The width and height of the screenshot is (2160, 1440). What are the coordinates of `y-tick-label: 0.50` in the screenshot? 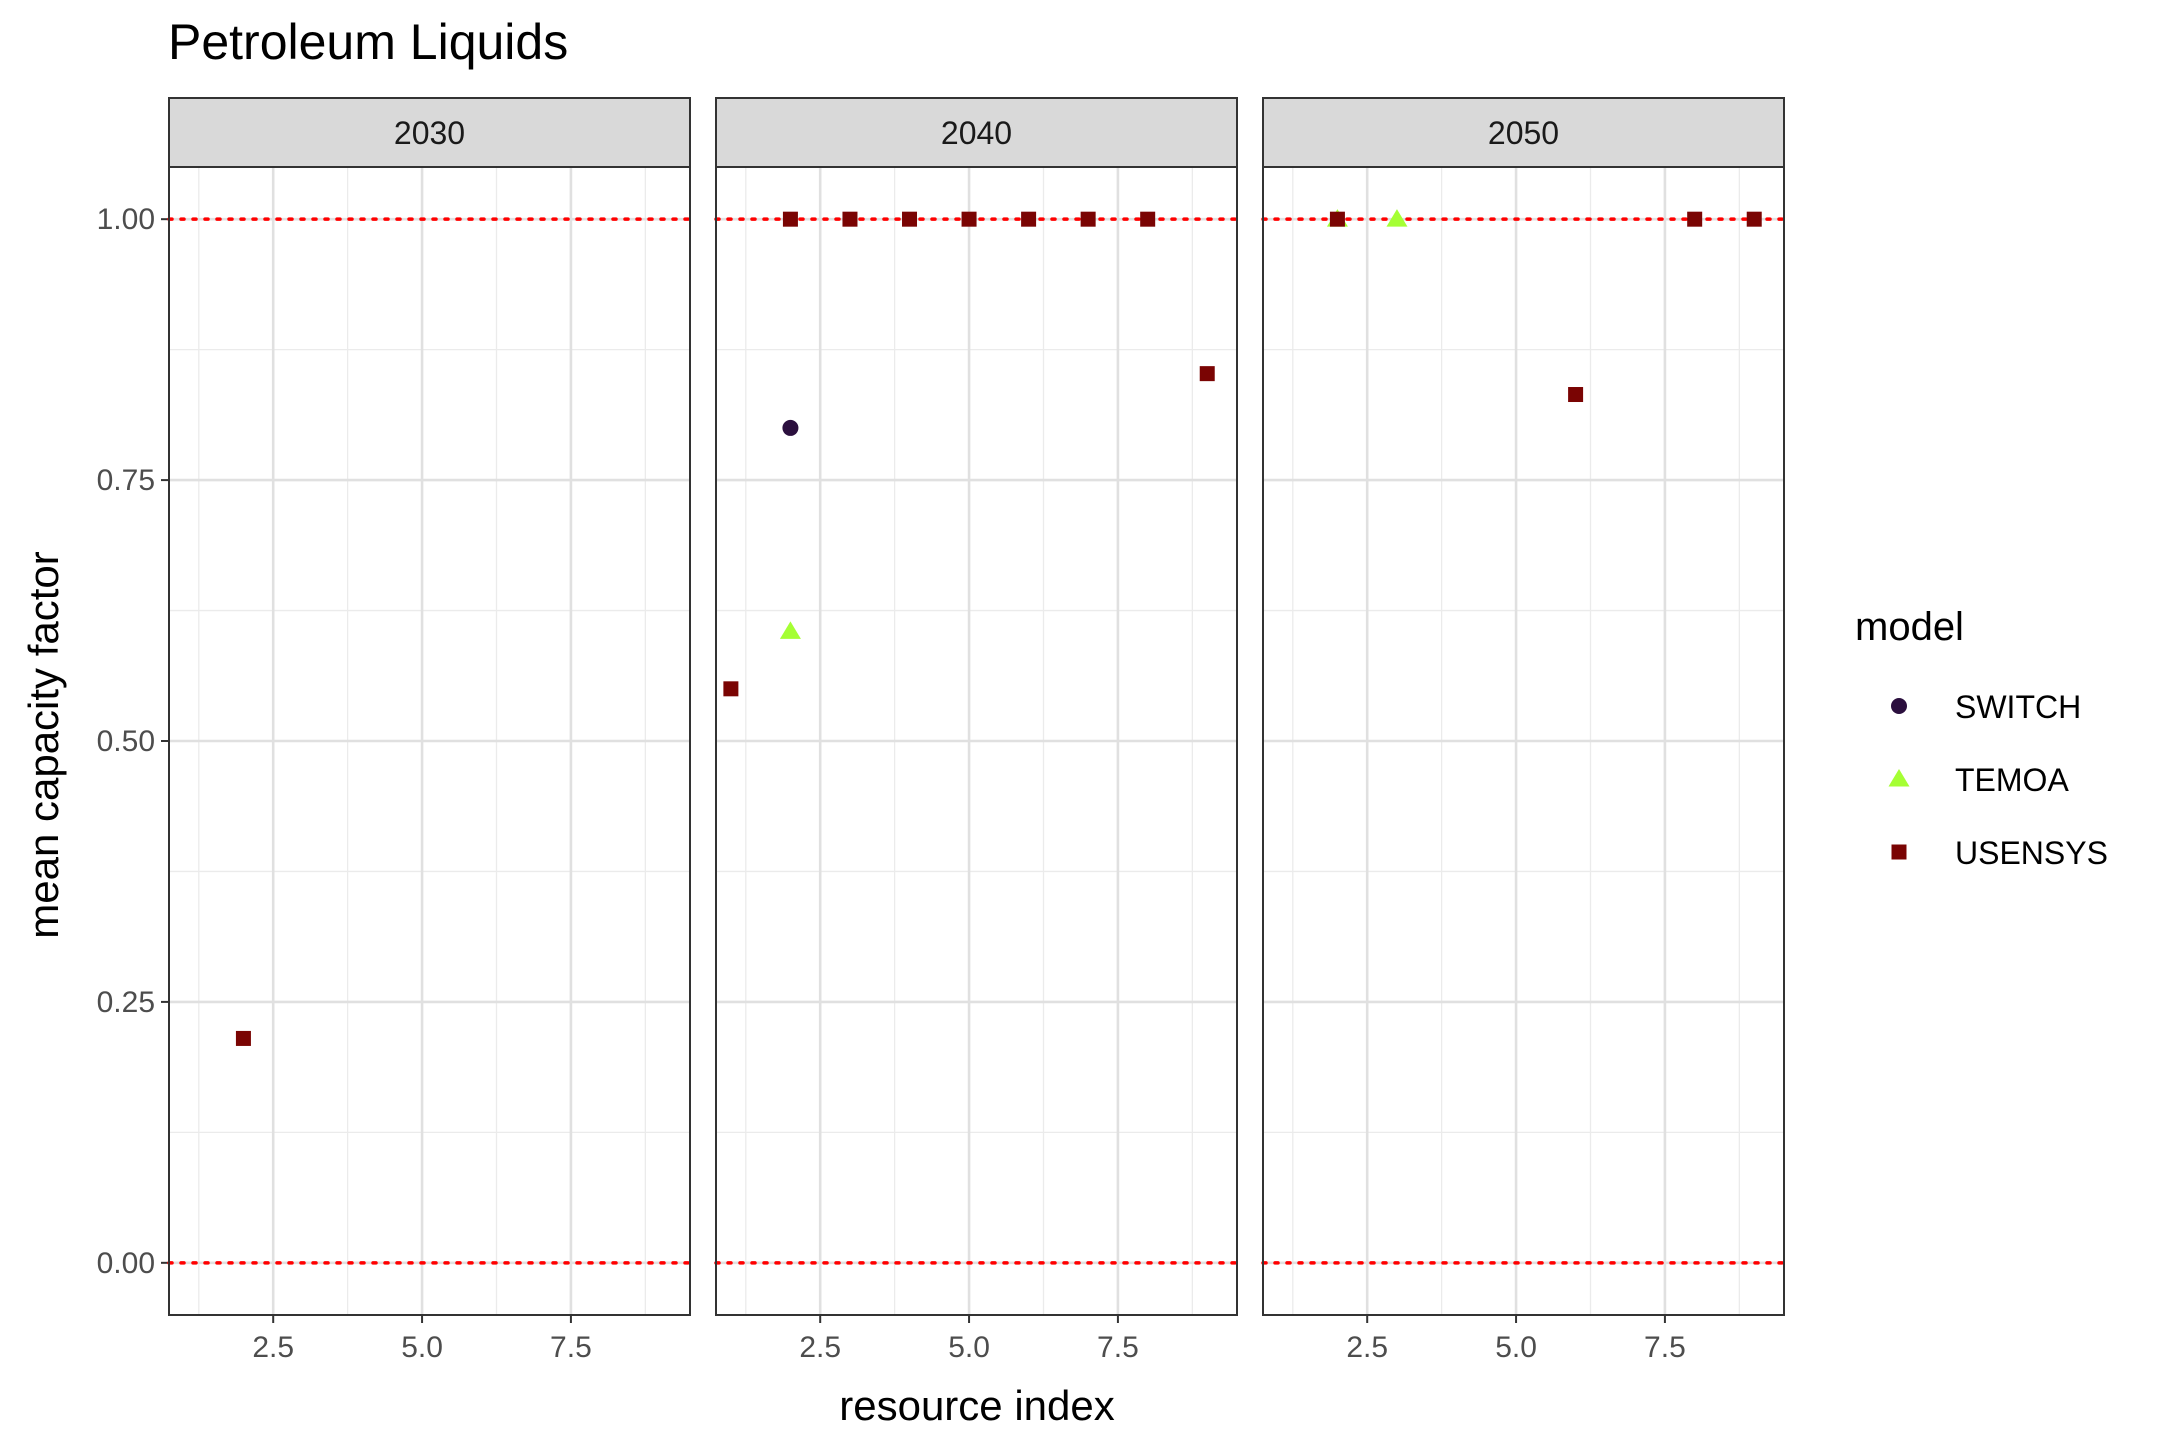 It's located at (126, 741).